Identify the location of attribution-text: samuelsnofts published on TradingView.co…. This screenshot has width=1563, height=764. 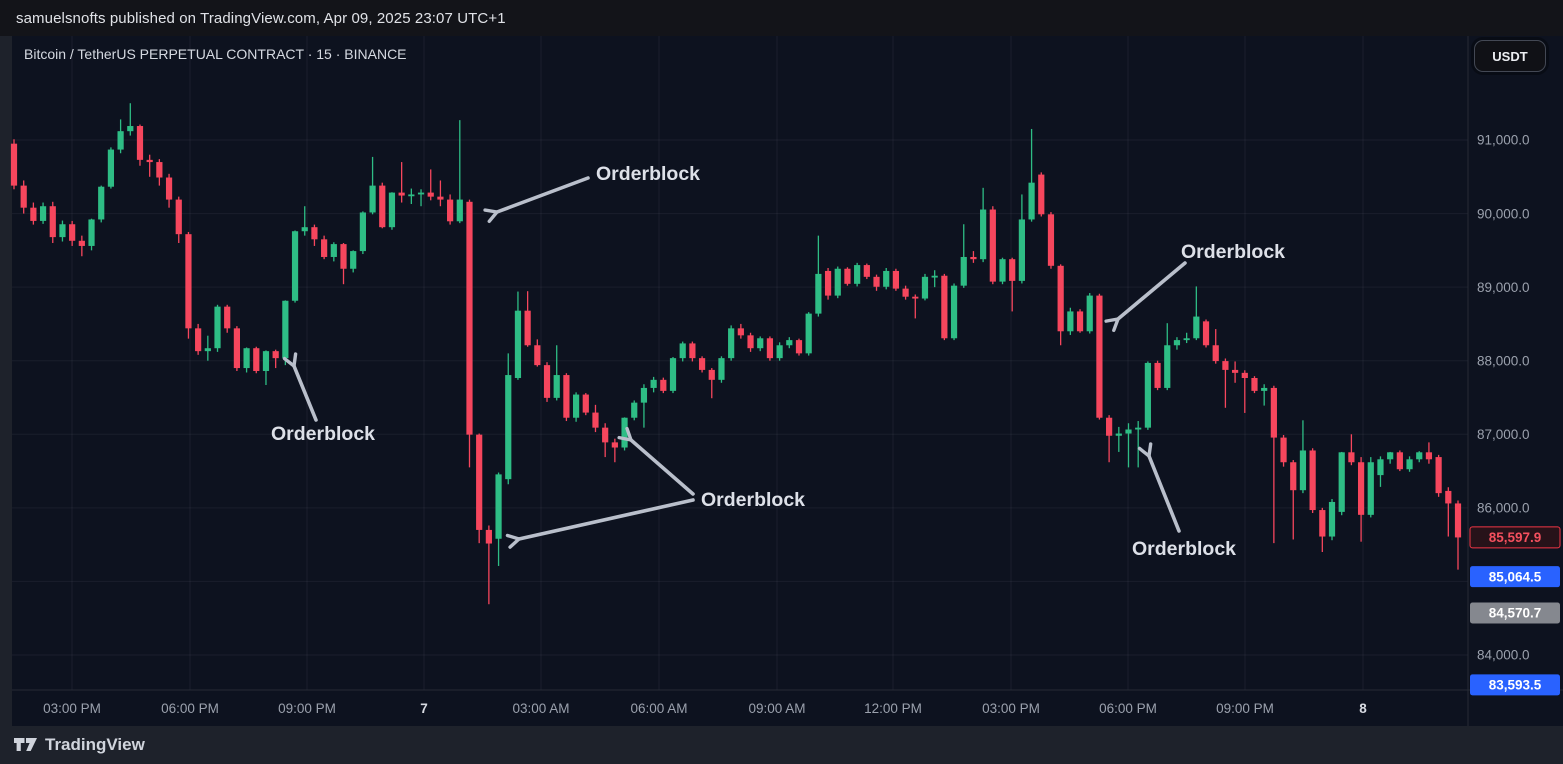
(261, 18).